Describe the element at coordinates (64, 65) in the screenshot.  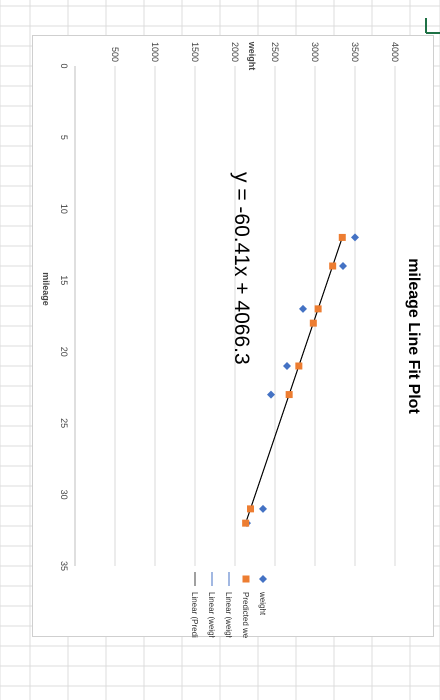
I see `x-tick-label: 0` at that location.